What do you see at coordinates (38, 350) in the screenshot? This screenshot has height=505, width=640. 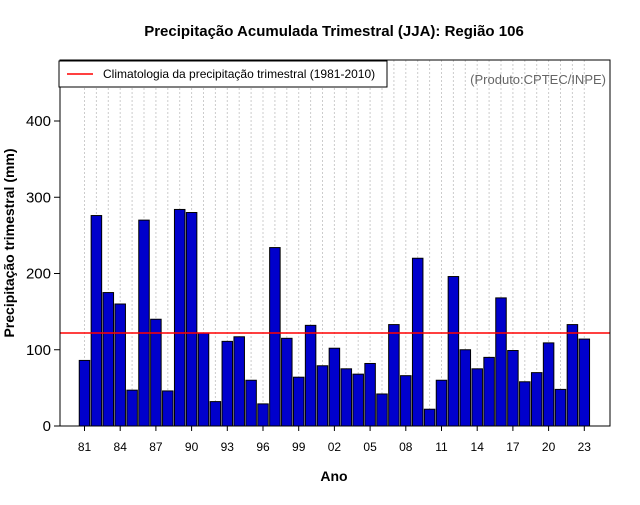 I see `y-tick-label: 100` at bounding box center [38, 350].